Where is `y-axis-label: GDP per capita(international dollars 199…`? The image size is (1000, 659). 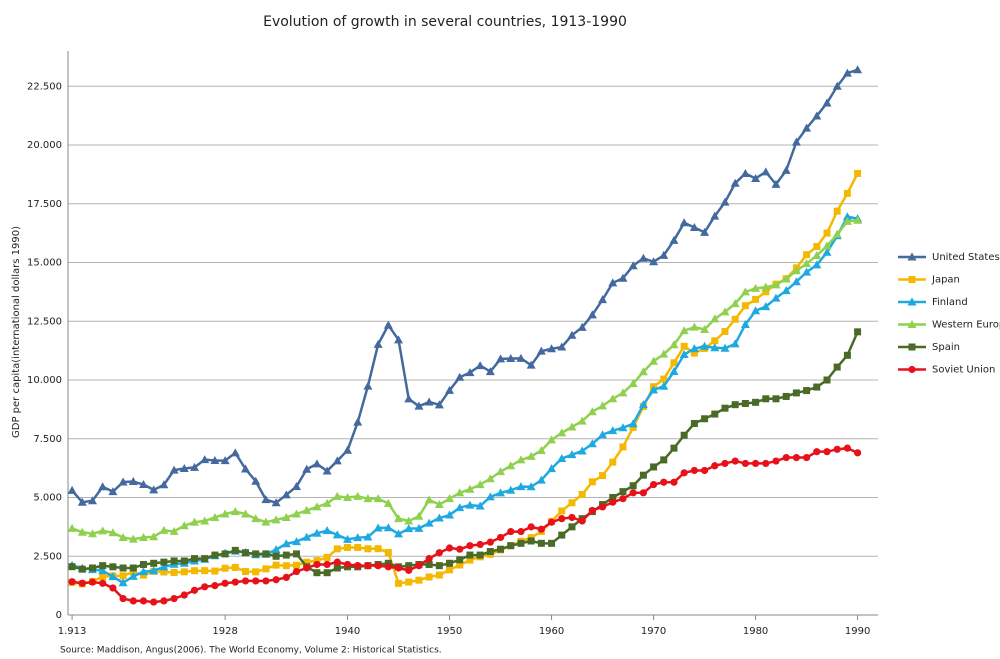
y-axis-label: GDP per capita(international dollars 199… is located at coordinates (16, 332).